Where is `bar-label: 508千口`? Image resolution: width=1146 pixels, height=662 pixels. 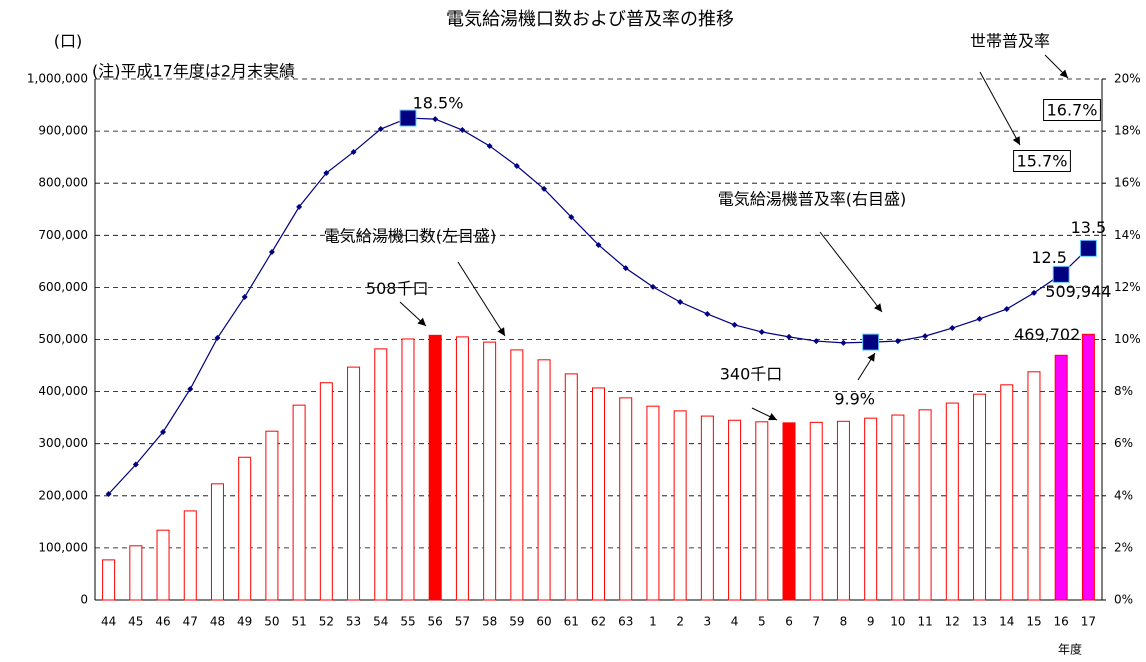 bar-label: 508千口 is located at coordinates (397, 288).